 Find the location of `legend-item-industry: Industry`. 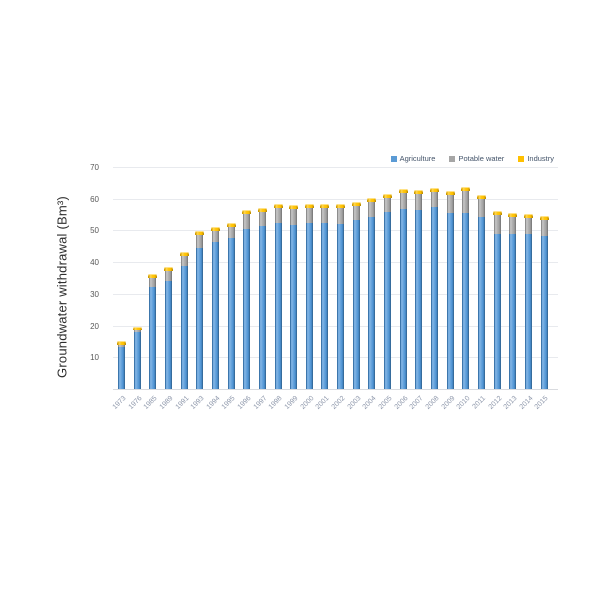

legend-item-industry: Industry is located at coordinates (536, 158).